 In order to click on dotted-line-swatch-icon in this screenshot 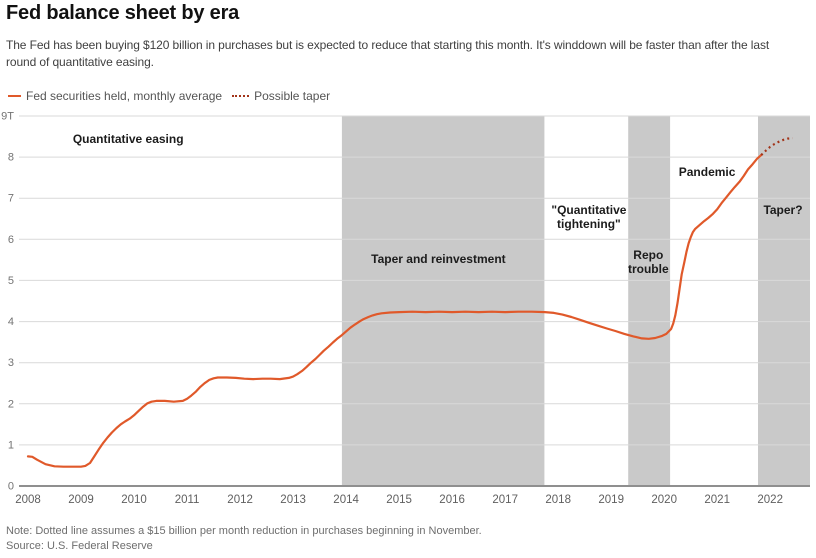, I will do `click(241, 96)`.